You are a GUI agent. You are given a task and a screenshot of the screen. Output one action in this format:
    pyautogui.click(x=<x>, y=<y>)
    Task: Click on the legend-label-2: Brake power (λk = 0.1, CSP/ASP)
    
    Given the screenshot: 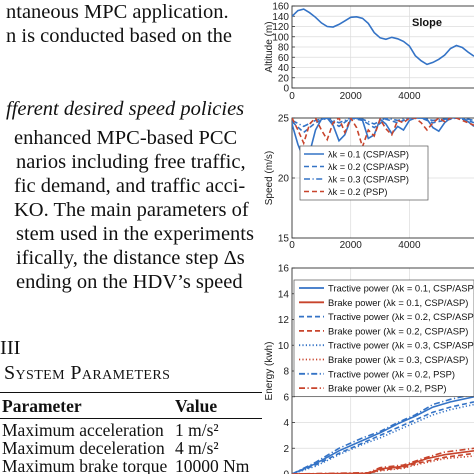 What is the action you would take?
    pyautogui.click(x=398, y=302)
    